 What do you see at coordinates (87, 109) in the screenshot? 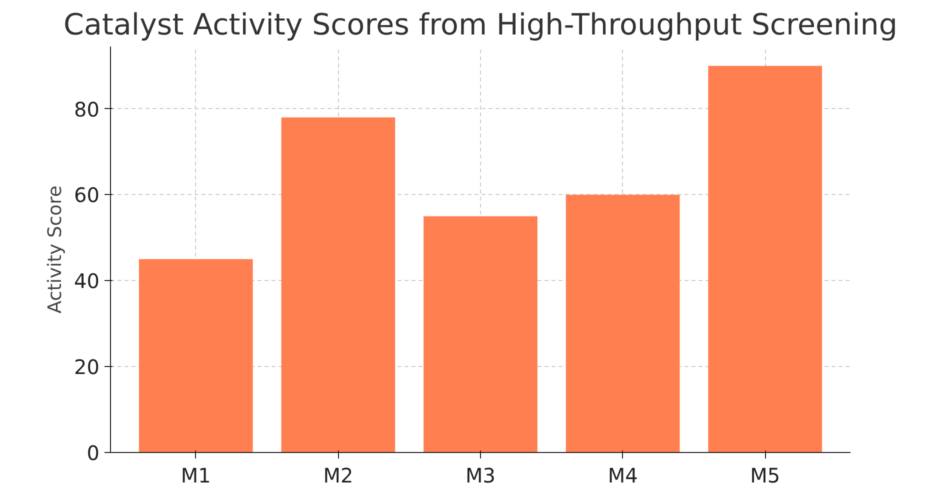
I see `y-tick-label: 80` at bounding box center [87, 109].